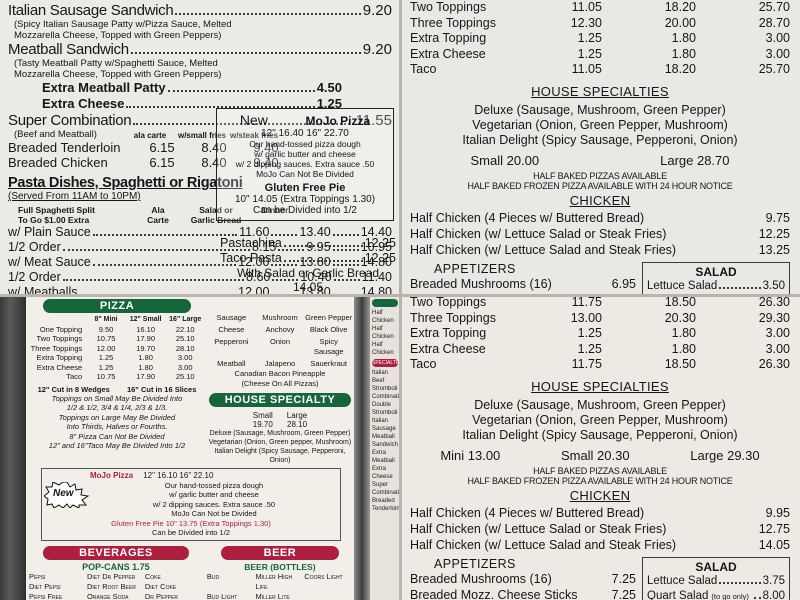 This screenshot has height=600, width=800. I want to click on price-cell: 9.40, so click(266, 162).